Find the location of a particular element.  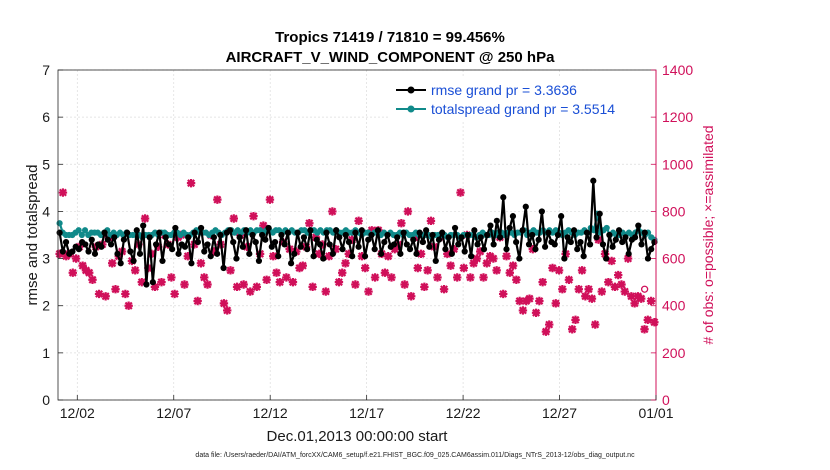

y2-tick-label: 400 is located at coordinates (674, 306).